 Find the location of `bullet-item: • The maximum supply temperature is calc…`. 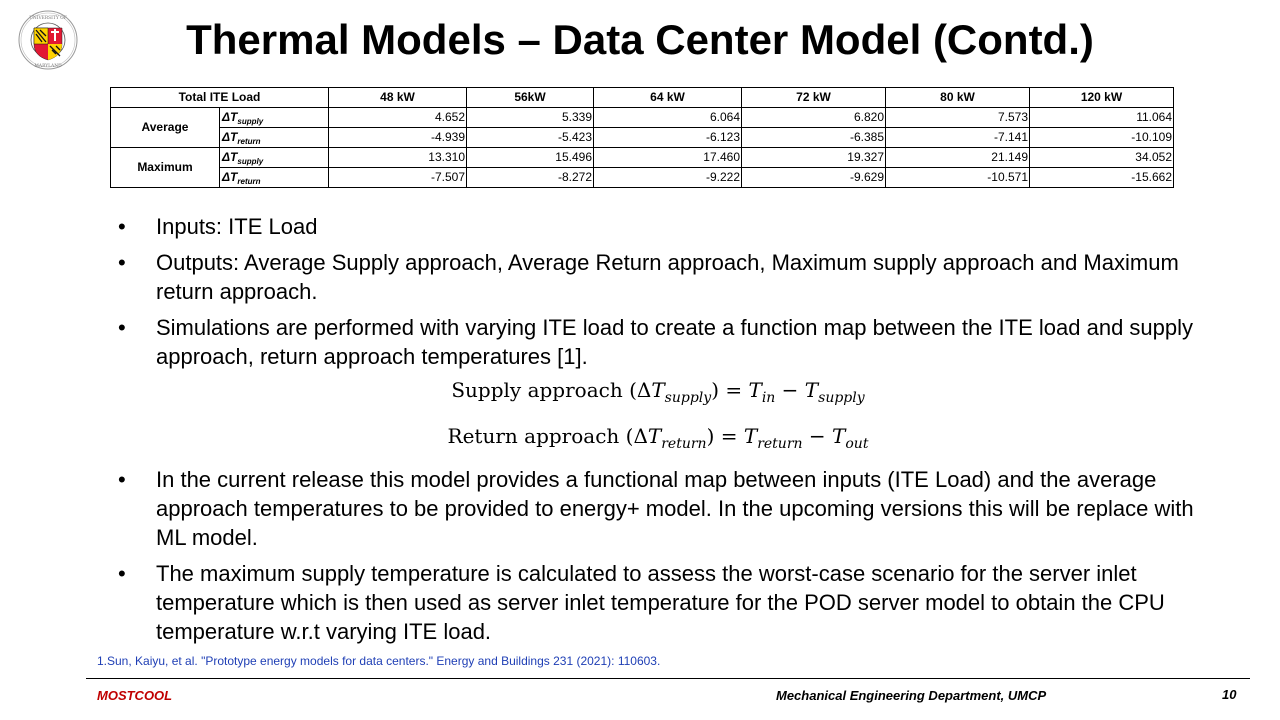

bullet-item: • The maximum supply temperature is calc… is located at coordinates (658, 602).